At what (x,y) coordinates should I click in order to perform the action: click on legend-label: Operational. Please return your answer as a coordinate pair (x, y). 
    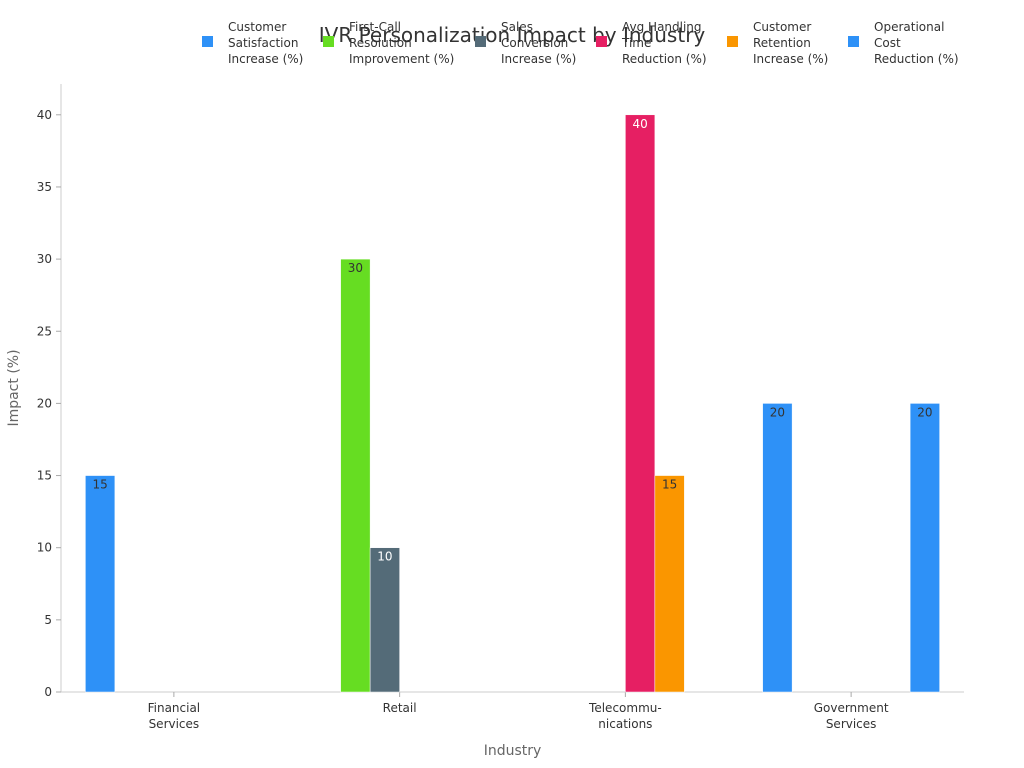
    Looking at the image, I should click on (909, 27).